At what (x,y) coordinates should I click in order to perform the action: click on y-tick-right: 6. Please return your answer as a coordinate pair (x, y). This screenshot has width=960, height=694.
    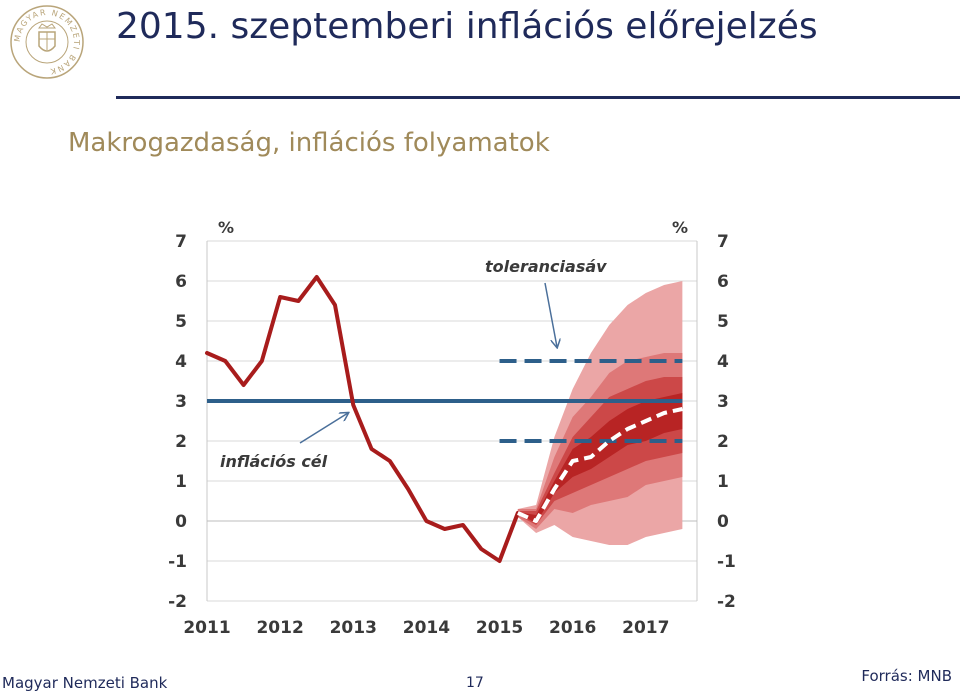
    Looking at the image, I should click on (723, 282).